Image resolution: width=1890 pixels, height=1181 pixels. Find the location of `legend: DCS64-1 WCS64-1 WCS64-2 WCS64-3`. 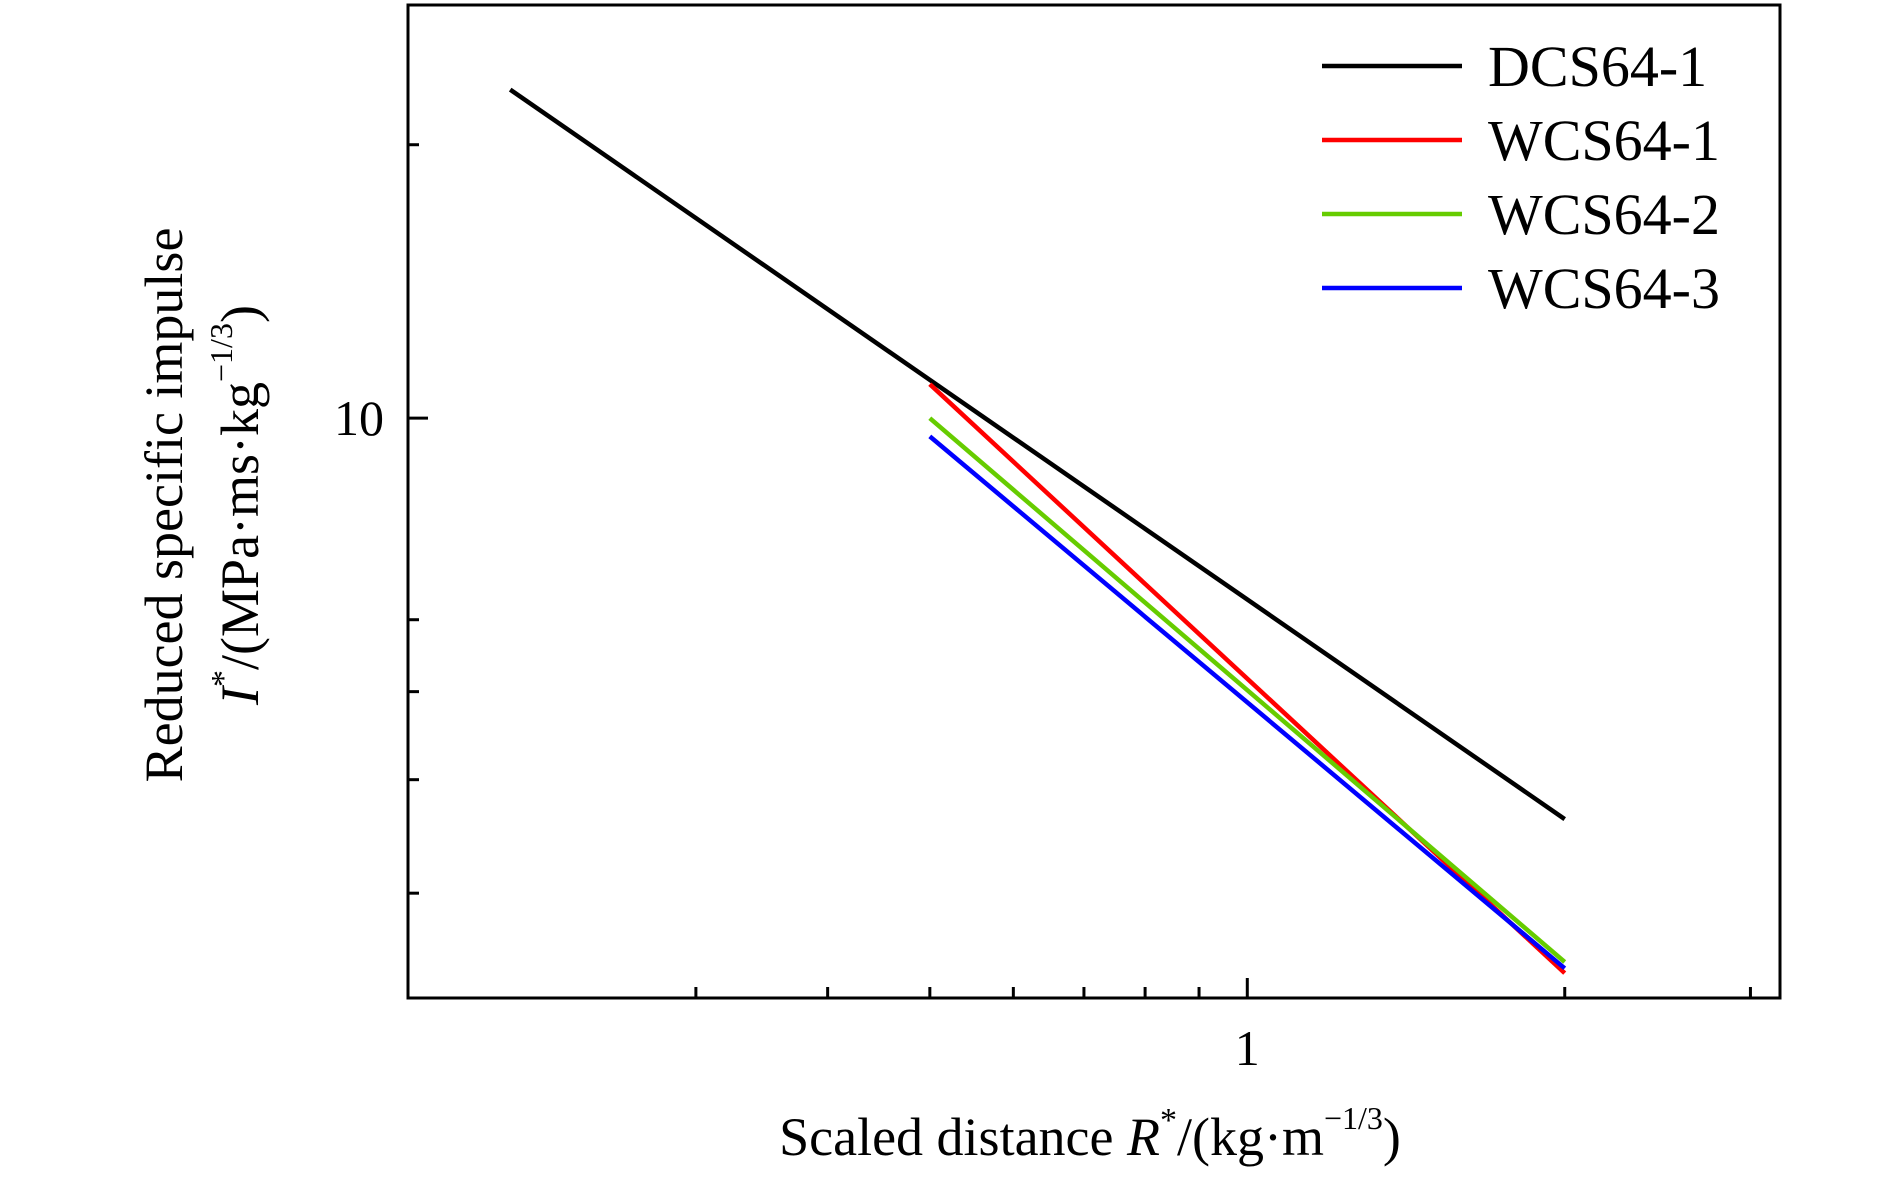

legend: DCS64-1 WCS64-1 WCS64-2 WCS64-3 is located at coordinates (1521, 177).